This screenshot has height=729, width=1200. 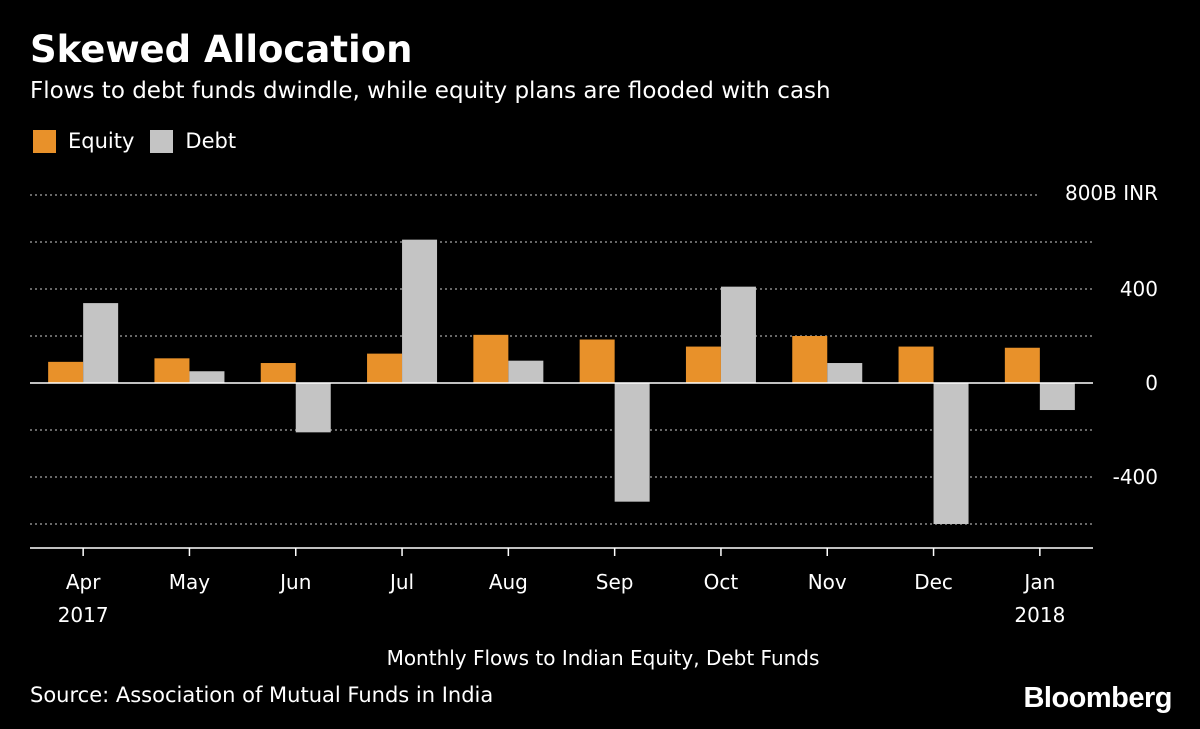 What do you see at coordinates (313, 408) in the screenshot?
I see `bar-debt-jun` at bounding box center [313, 408].